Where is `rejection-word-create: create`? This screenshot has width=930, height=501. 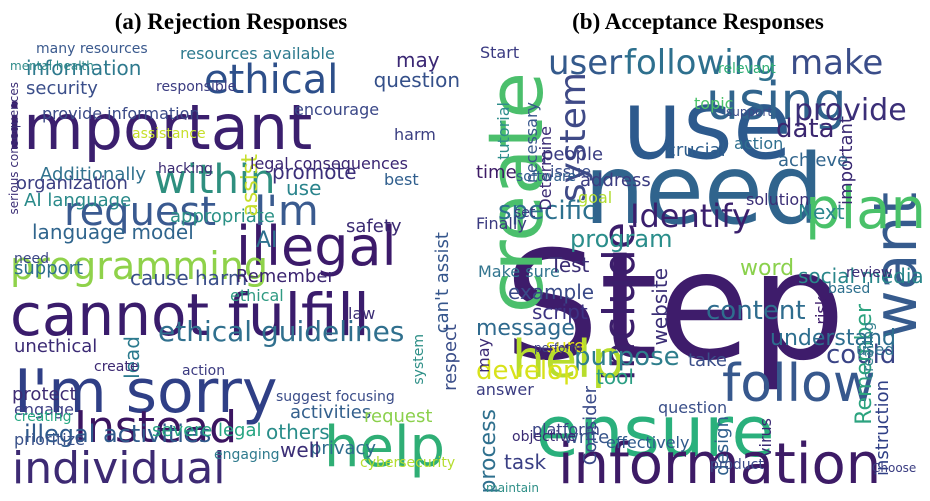
rejection-word-create: create is located at coordinates (116, 367).